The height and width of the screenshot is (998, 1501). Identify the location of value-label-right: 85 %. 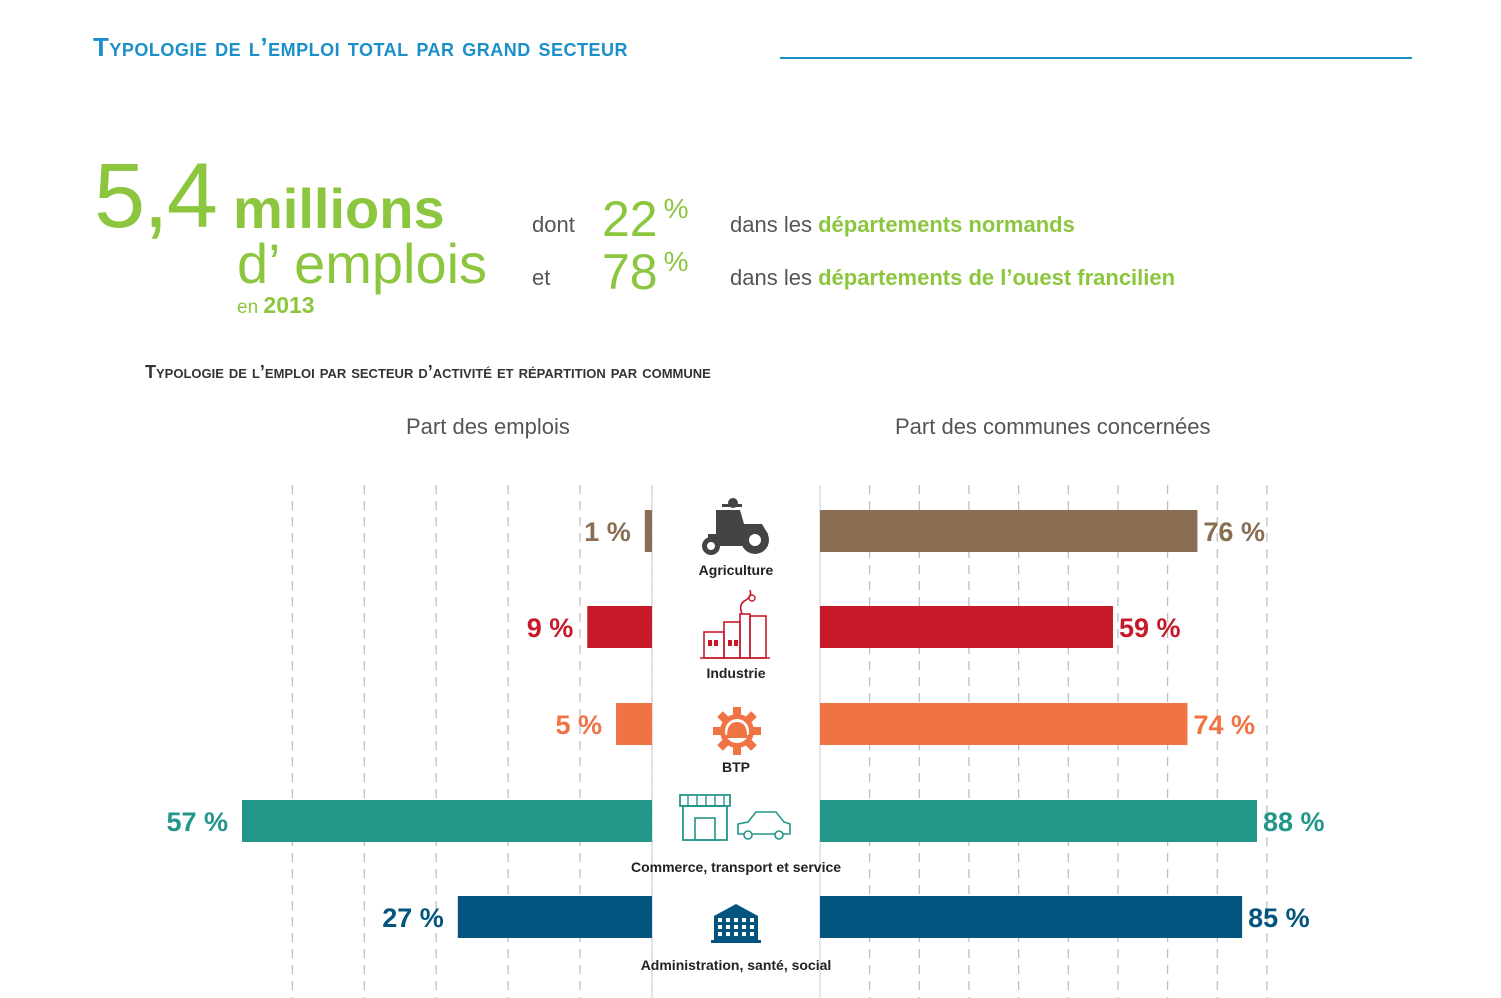
(1279, 918).